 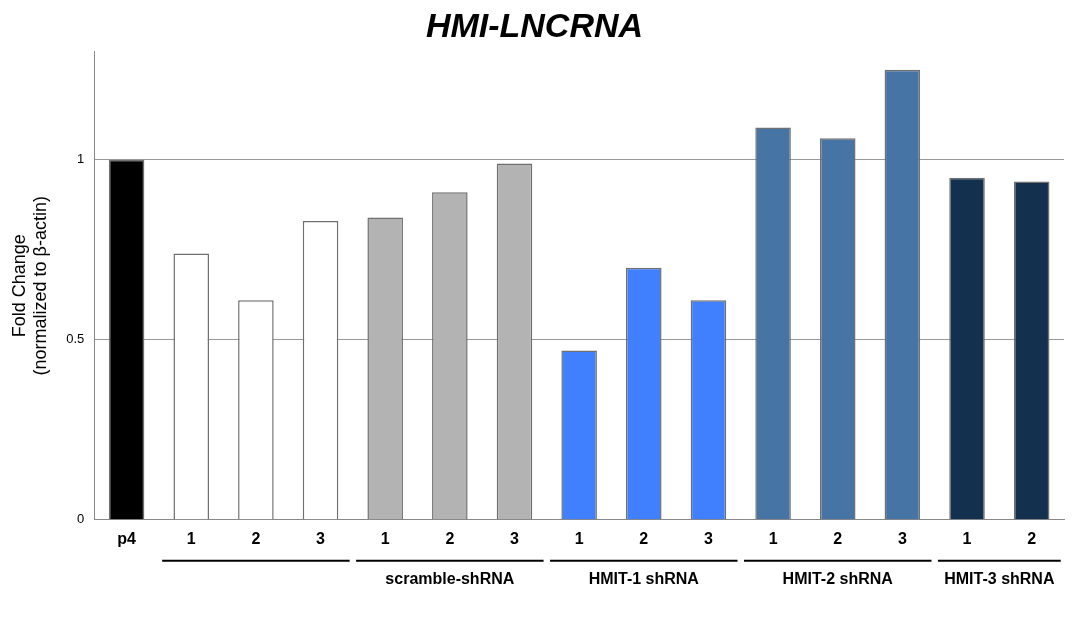 I want to click on y-axis-title: Fold Change (normalized to β-actin), so click(x=29, y=286).